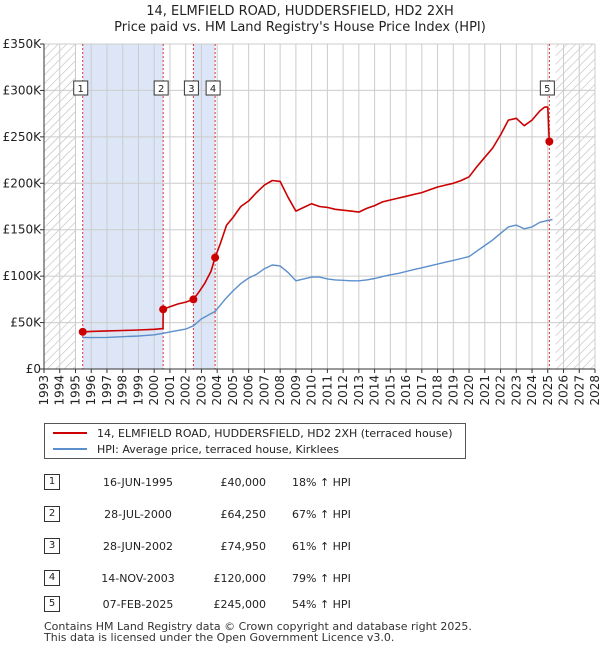  I want to click on sale-label-number: 4, so click(213, 89).